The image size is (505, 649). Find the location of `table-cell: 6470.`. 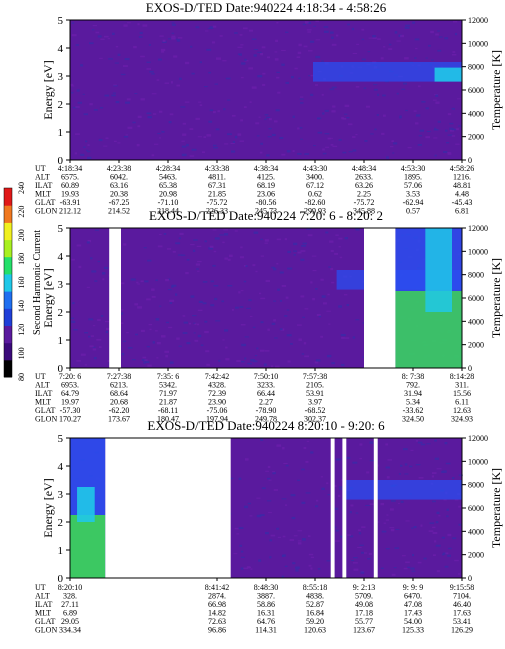

table-cell: 6470. is located at coordinates (413, 596).